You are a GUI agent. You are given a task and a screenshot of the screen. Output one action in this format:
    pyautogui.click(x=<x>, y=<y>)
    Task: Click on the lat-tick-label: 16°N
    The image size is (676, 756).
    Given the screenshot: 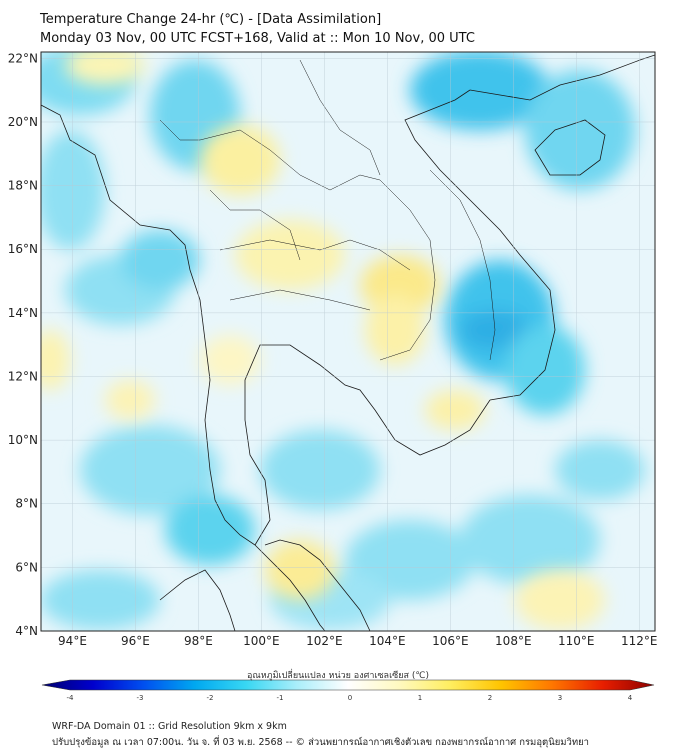 What is the action you would take?
    pyautogui.click(x=23, y=249)
    